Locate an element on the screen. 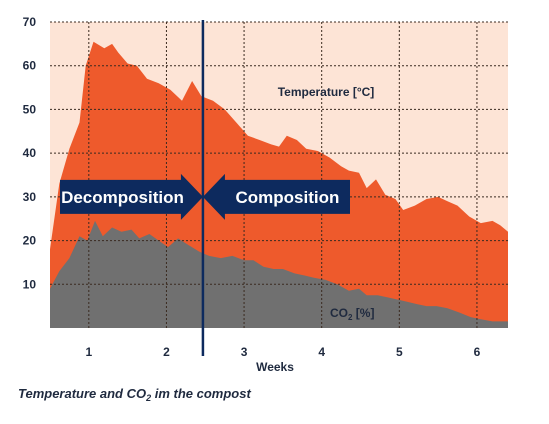 This screenshot has height=424, width=549. decomposition-label: Decomposition is located at coordinates (122, 197).